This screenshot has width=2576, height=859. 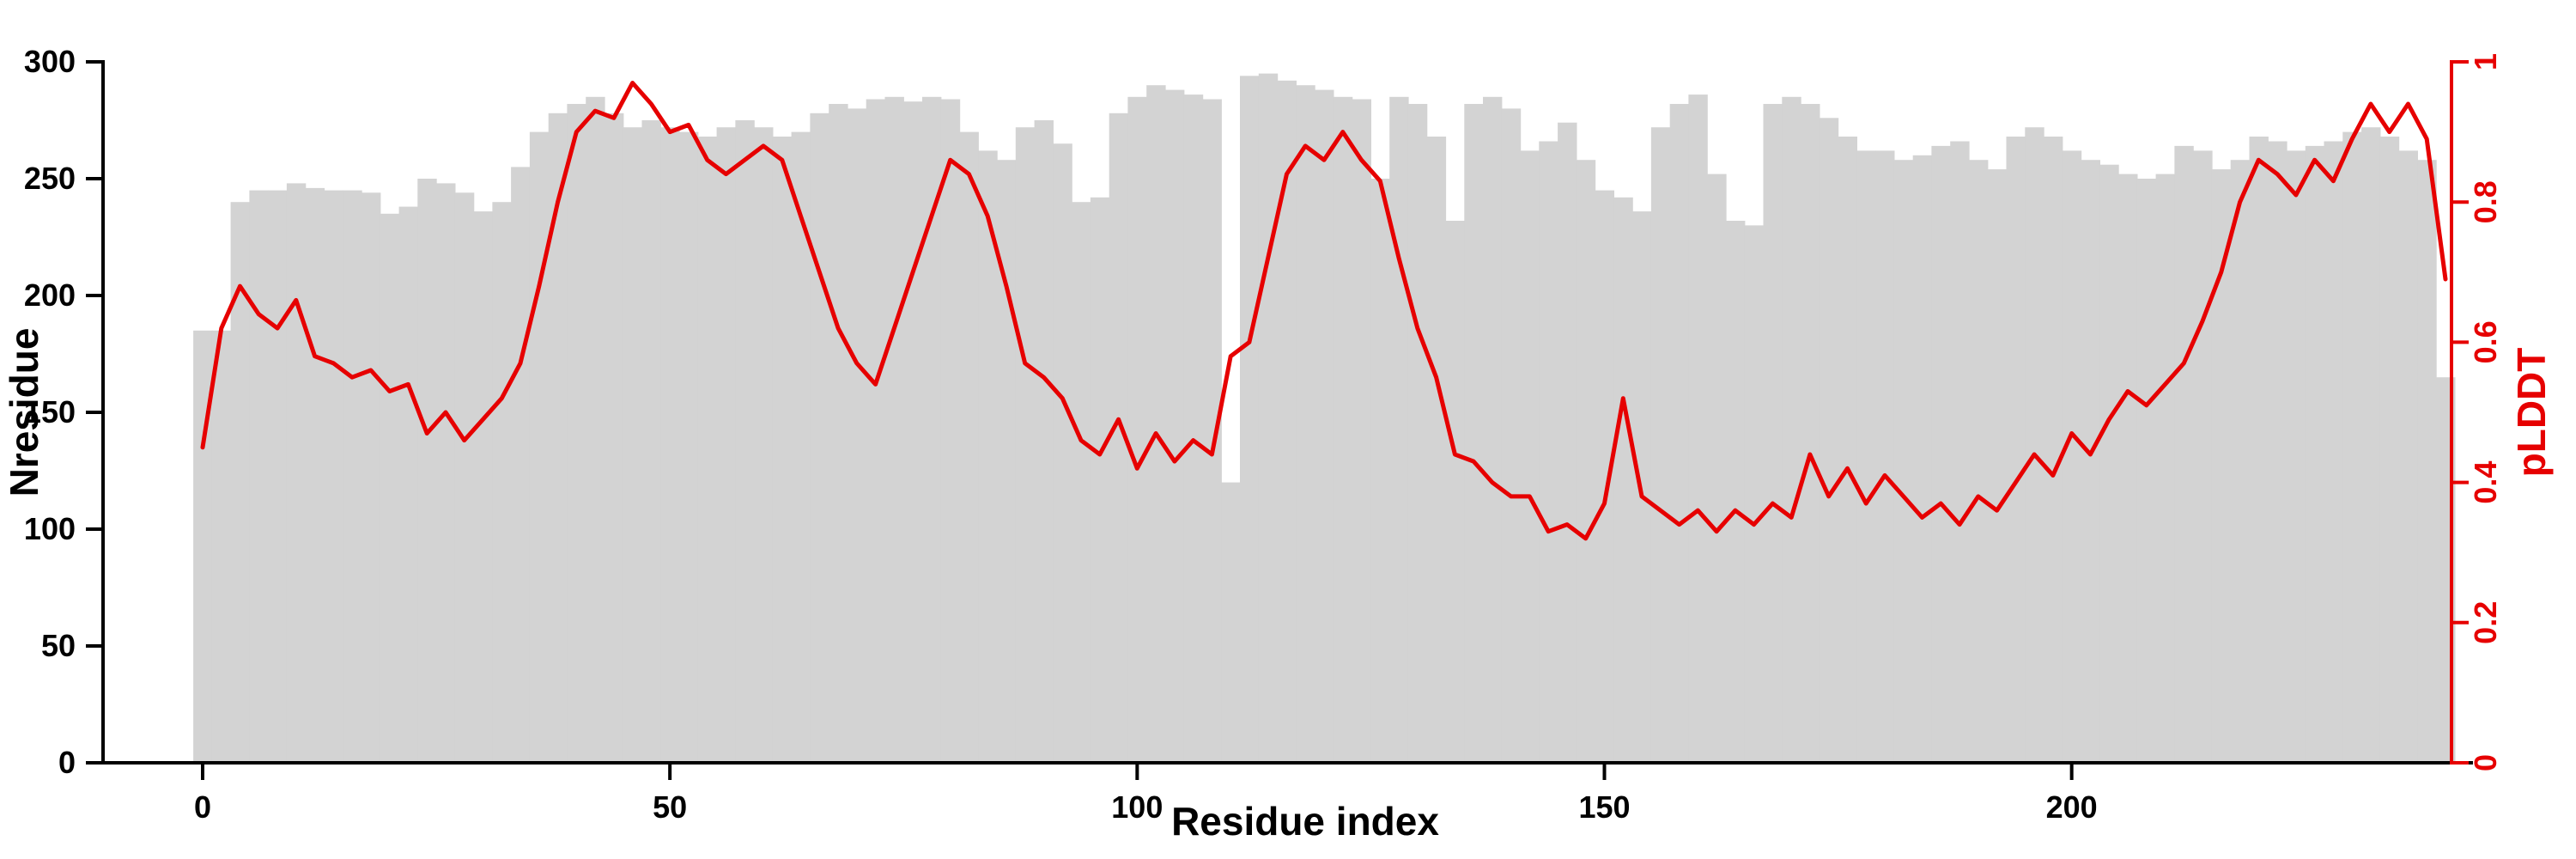 I want to click on y-right-tick-label: 0.2, so click(x=2485, y=623).